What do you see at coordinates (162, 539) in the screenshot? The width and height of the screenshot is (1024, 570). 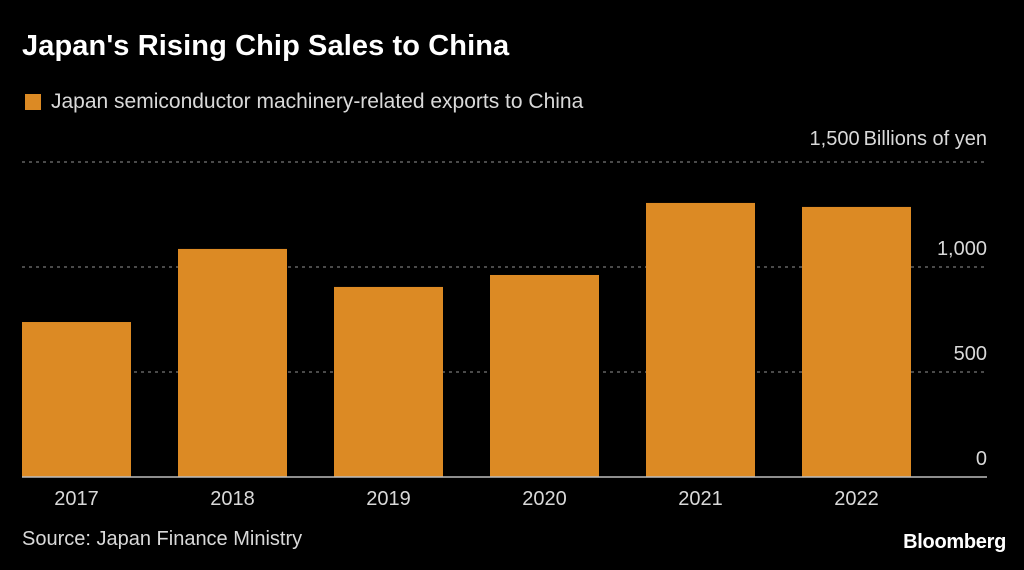 I see `source-note: Source: Japan Finance Ministry` at bounding box center [162, 539].